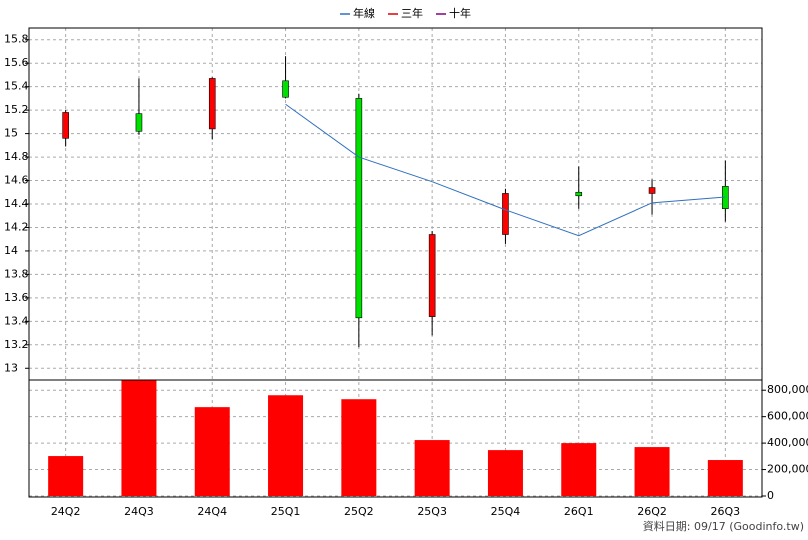 Image resolution: width=808 pixels, height=540 pixels. I want to click on y-tick-label: 15, so click(11, 133).